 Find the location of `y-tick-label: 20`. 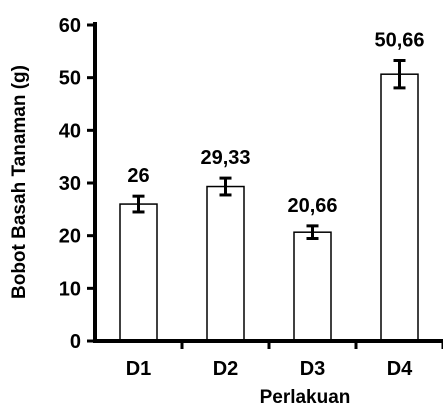

y-tick-label: 20 is located at coordinates (70, 237).